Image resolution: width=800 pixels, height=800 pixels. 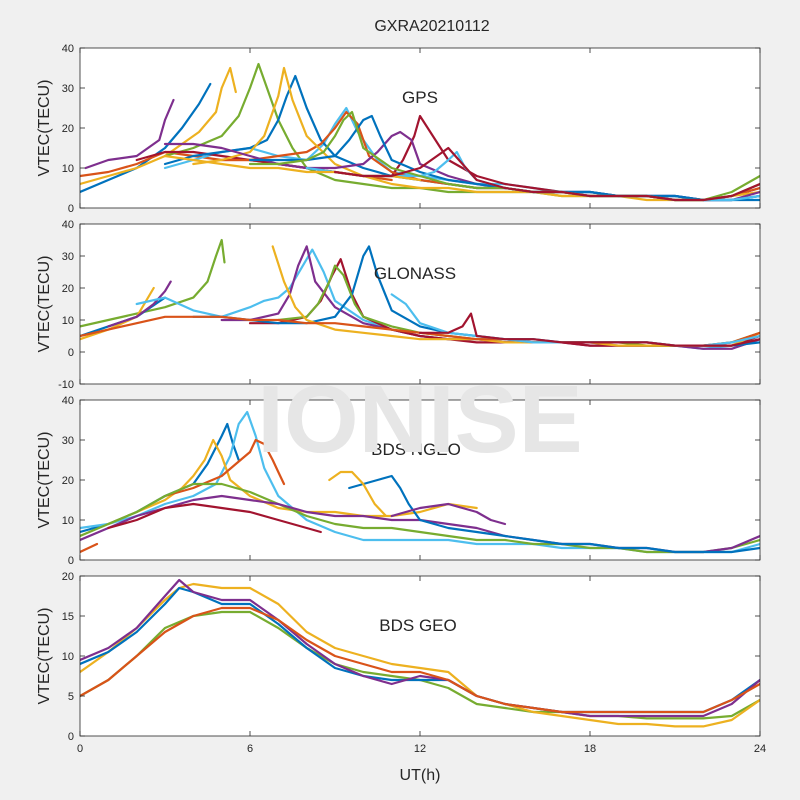 I want to click on panel-annotation: GLONASS, so click(x=415, y=273).